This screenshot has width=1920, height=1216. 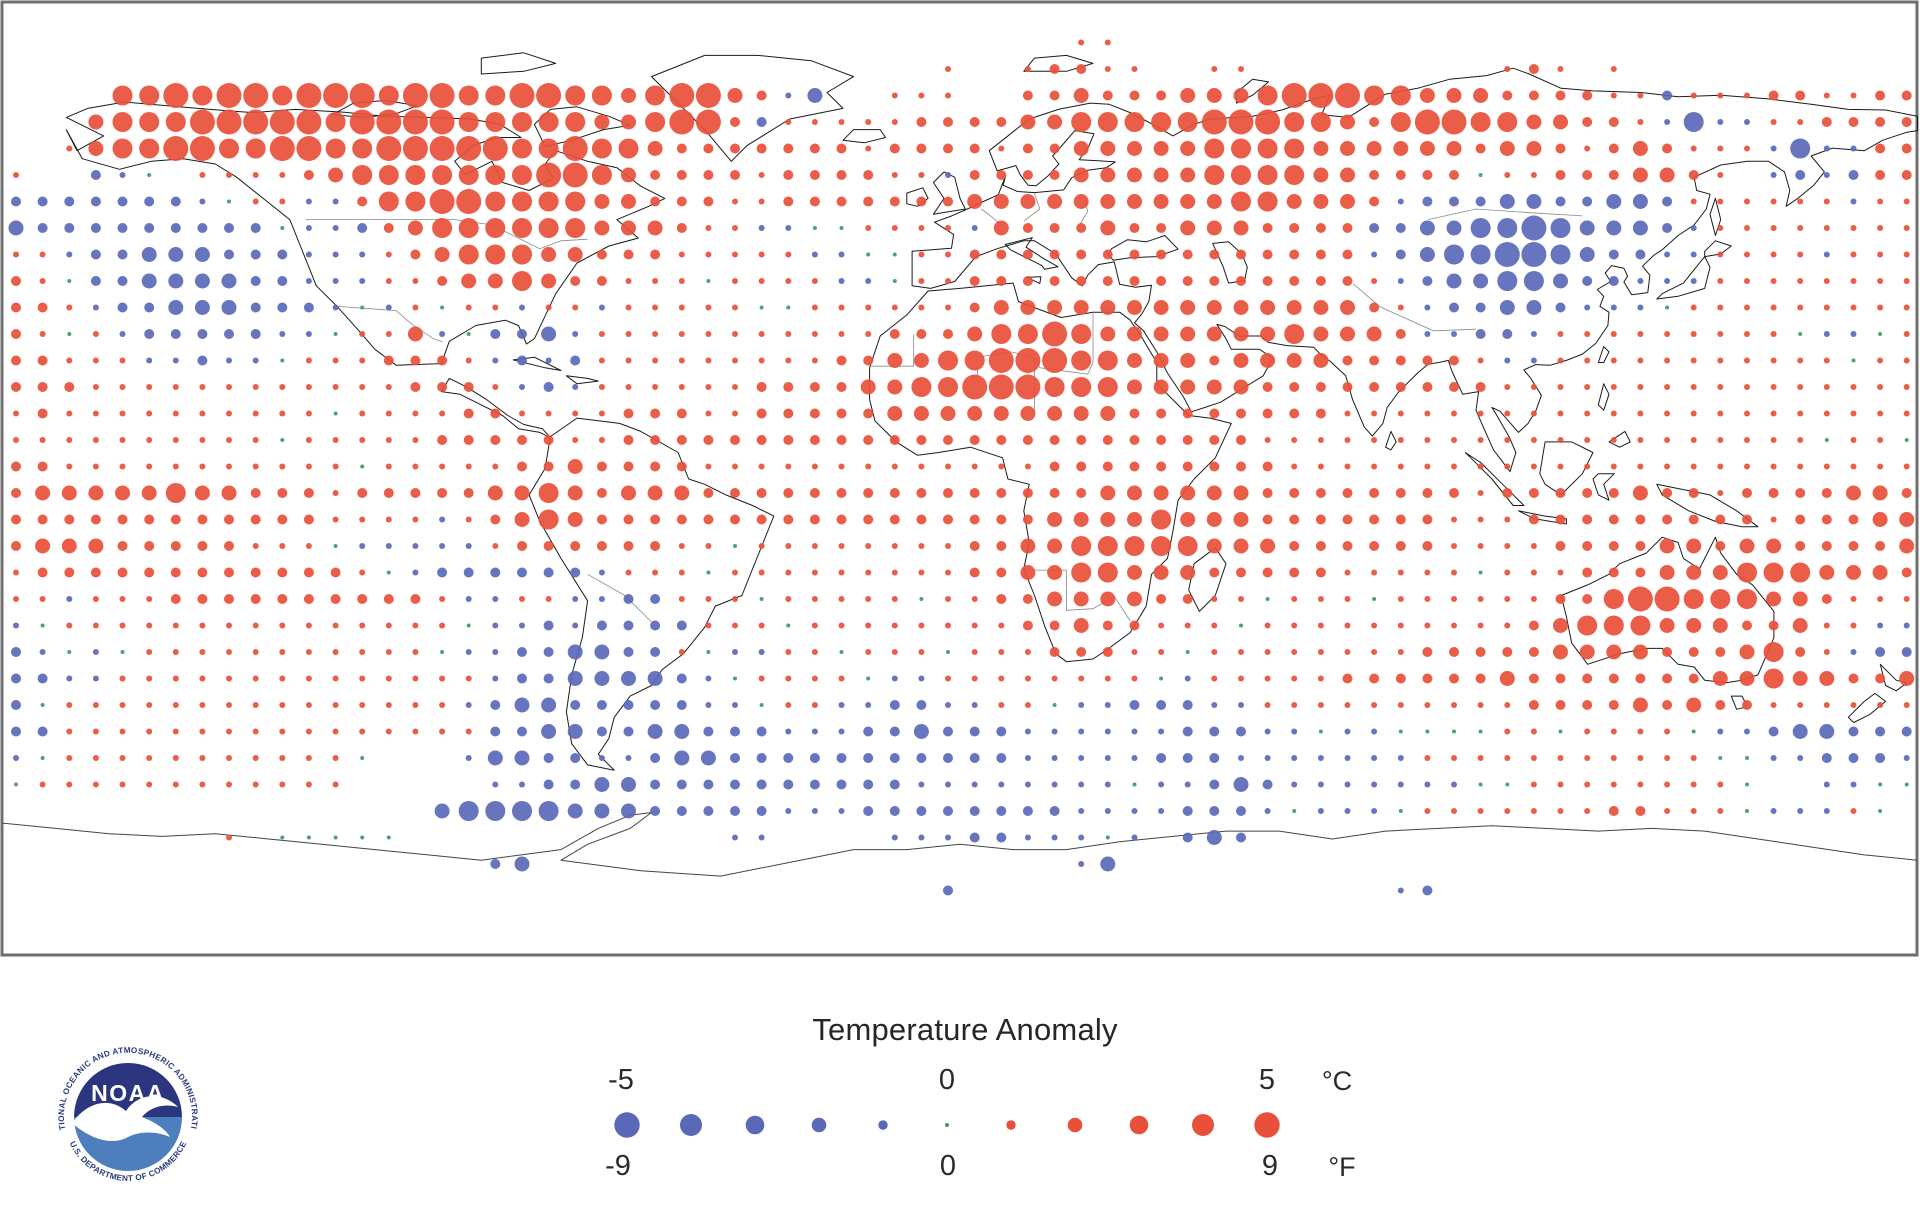 I want to click on legend-celsius-zero: 0, so click(x=947, y=1080).